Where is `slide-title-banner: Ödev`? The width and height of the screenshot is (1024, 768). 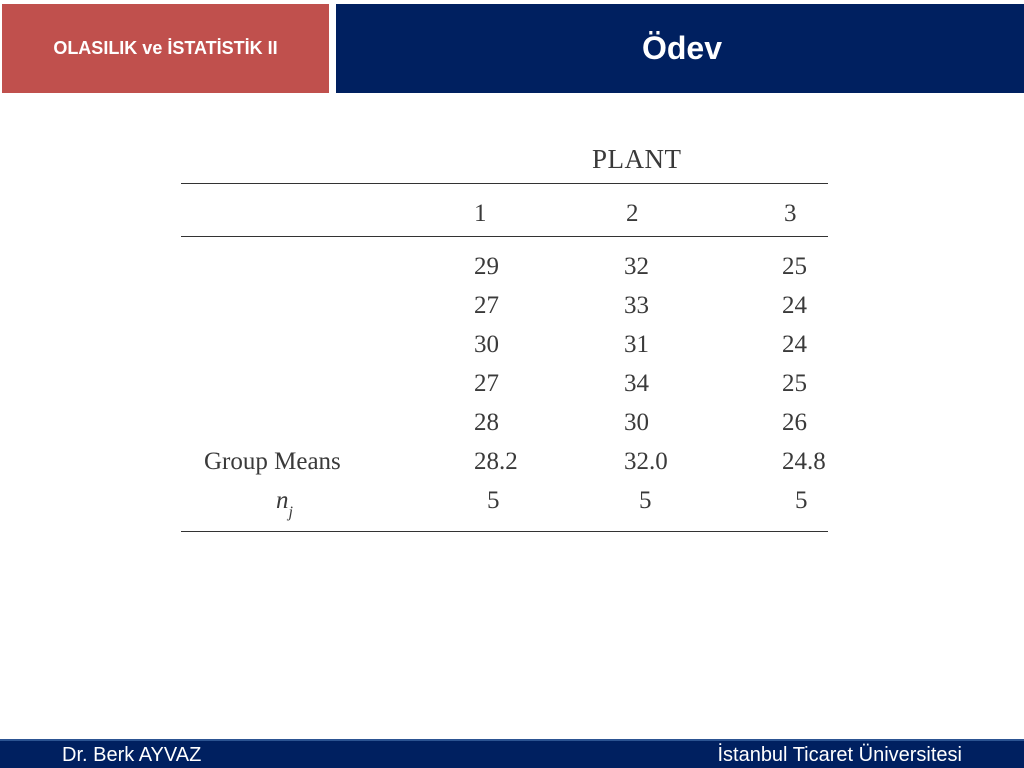
slide-title-banner: Ödev is located at coordinates (680, 48).